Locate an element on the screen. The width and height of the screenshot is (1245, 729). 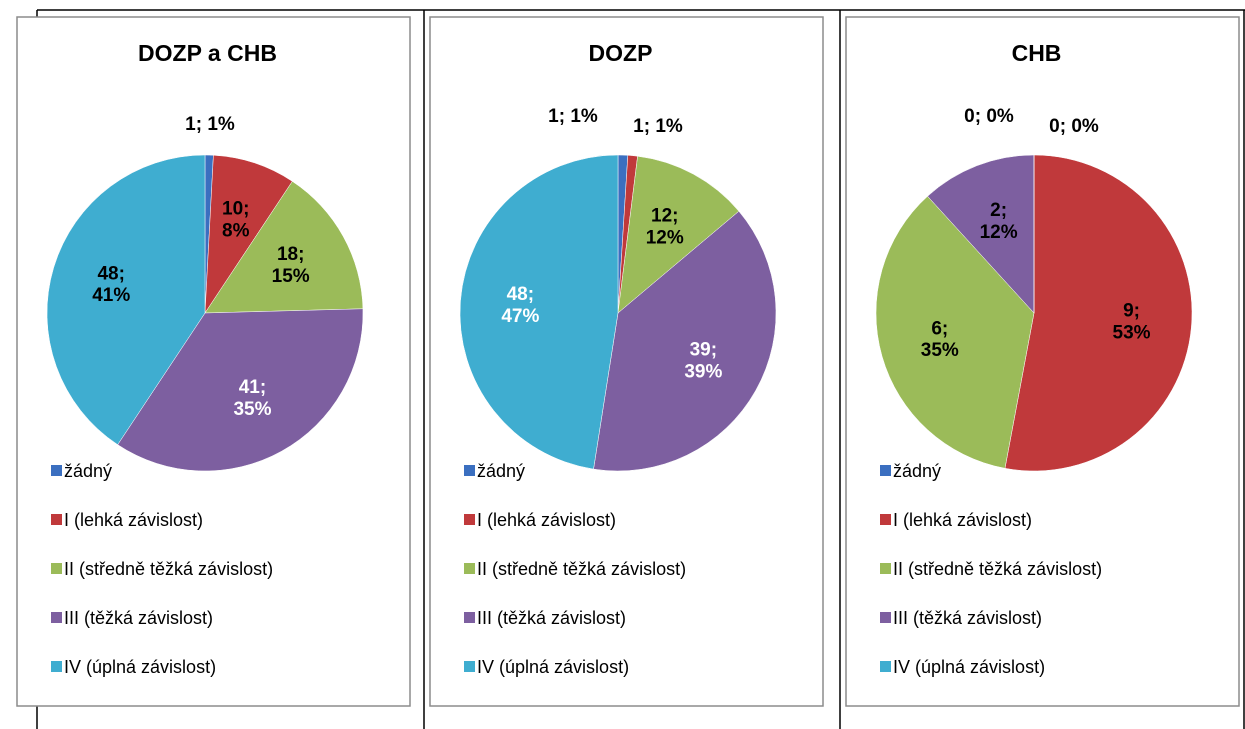
data-label: 18; 15% is located at coordinates (291, 265).